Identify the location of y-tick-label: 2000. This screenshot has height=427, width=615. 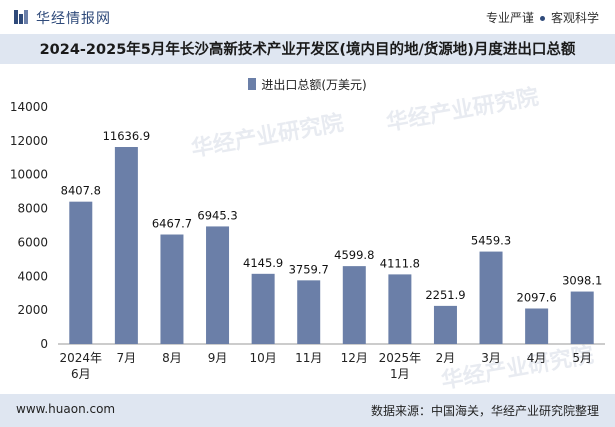
(32, 310).